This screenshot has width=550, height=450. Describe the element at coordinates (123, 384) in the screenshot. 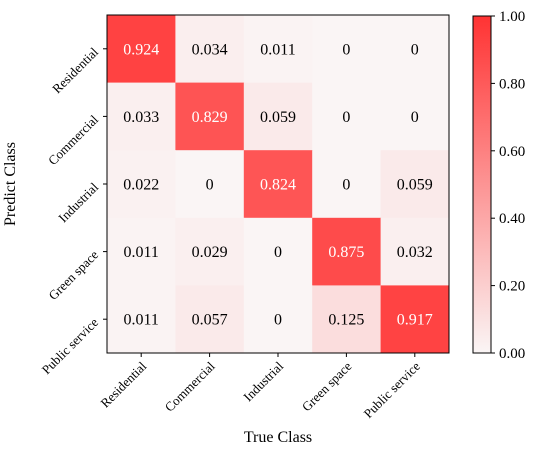

I see `x-tick-label: Residential` at that location.